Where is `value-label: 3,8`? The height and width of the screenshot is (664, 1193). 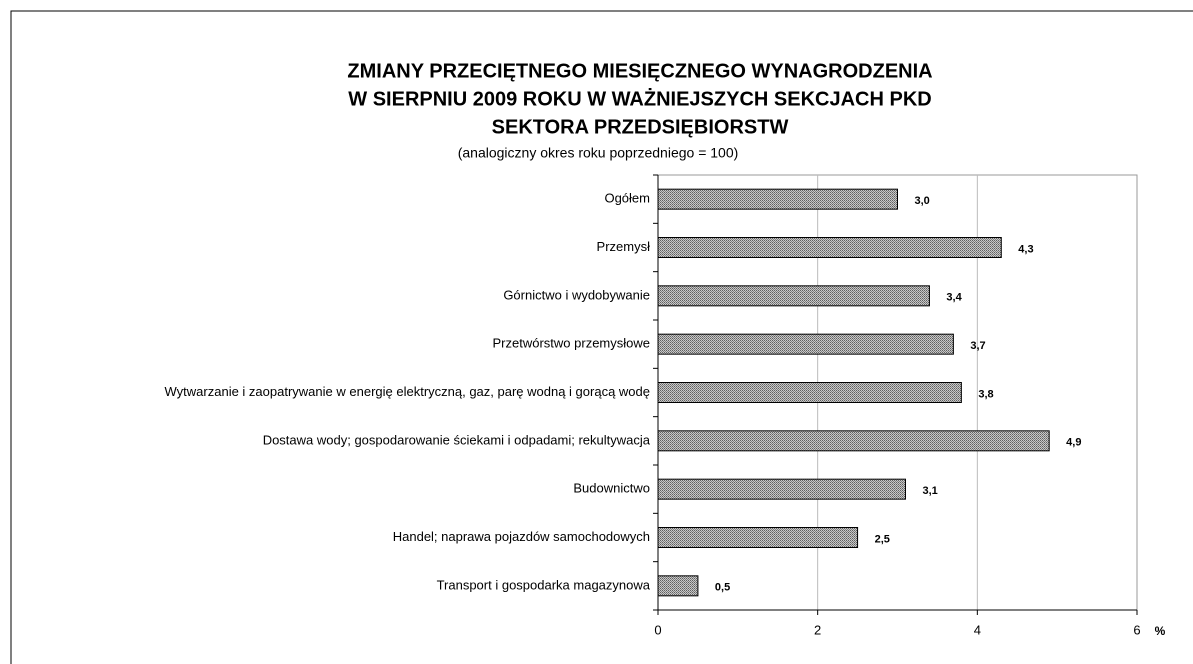
value-label: 3,8 is located at coordinates (985, 394).